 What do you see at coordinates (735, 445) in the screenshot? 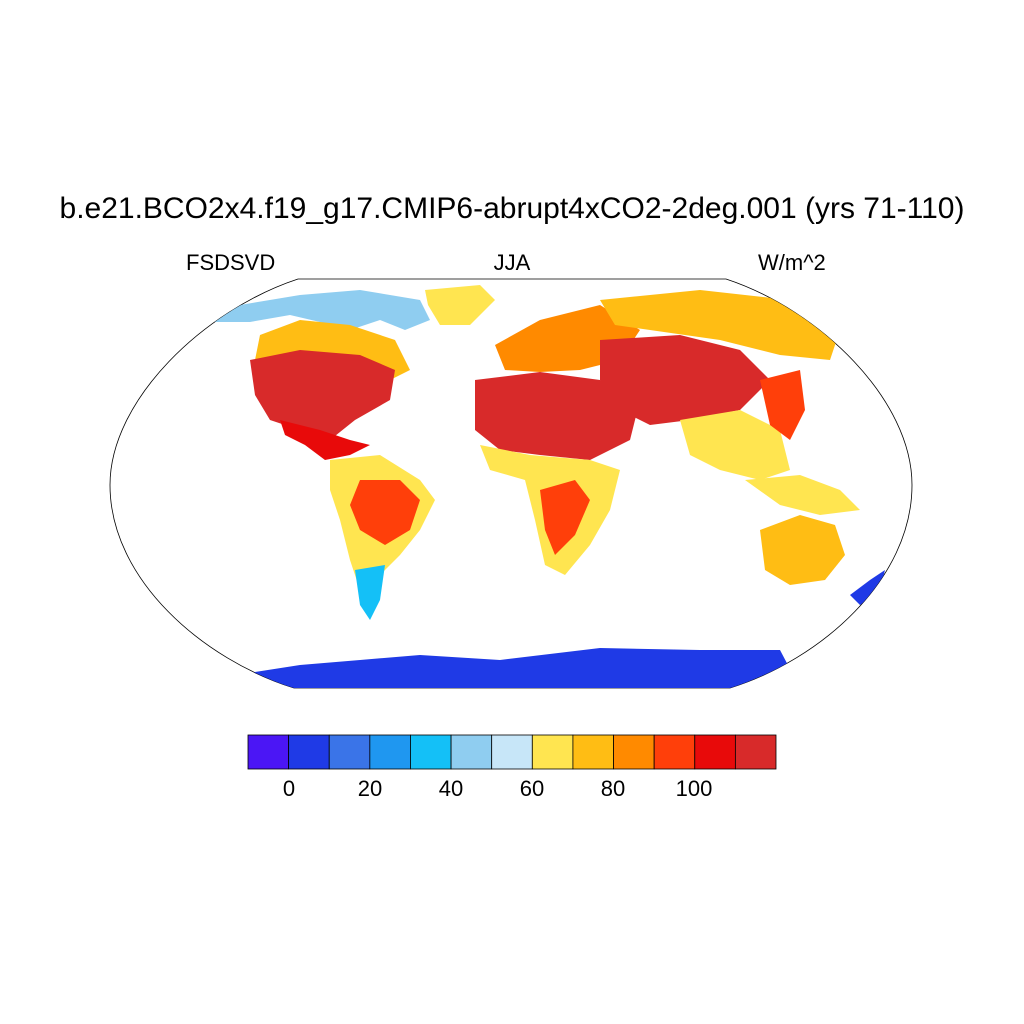
I see `asia-south` at bounding box center [735, 445].